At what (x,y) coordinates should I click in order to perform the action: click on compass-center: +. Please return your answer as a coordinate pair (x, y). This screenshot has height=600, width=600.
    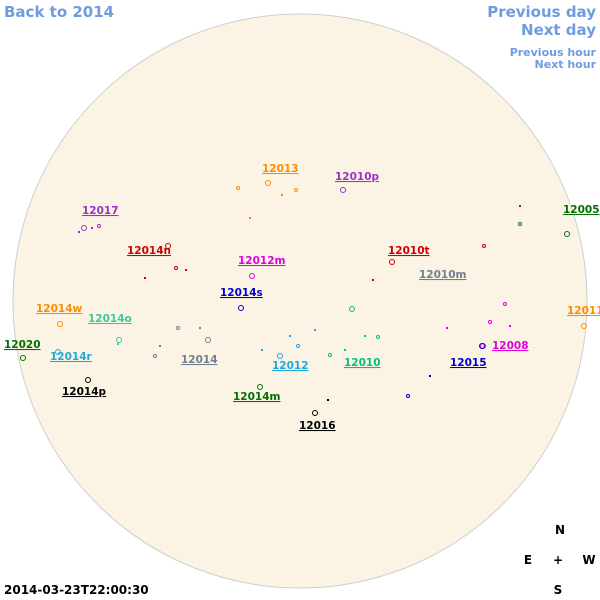
    Looking at the image, I should click on (558, 560).